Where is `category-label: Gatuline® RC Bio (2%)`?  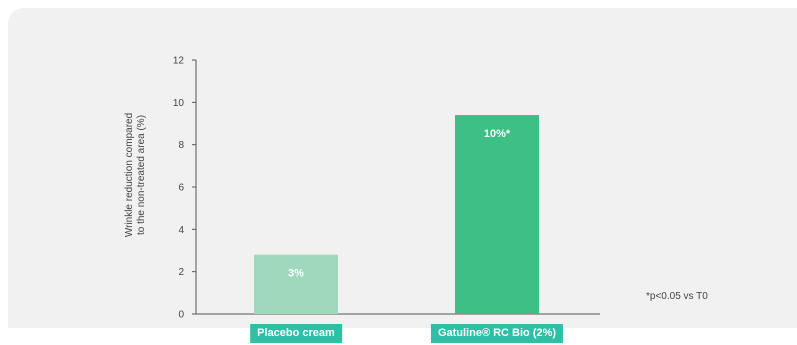 category-label: Gatuline® RC Bio (2%) is located at coordinates (497, 333).